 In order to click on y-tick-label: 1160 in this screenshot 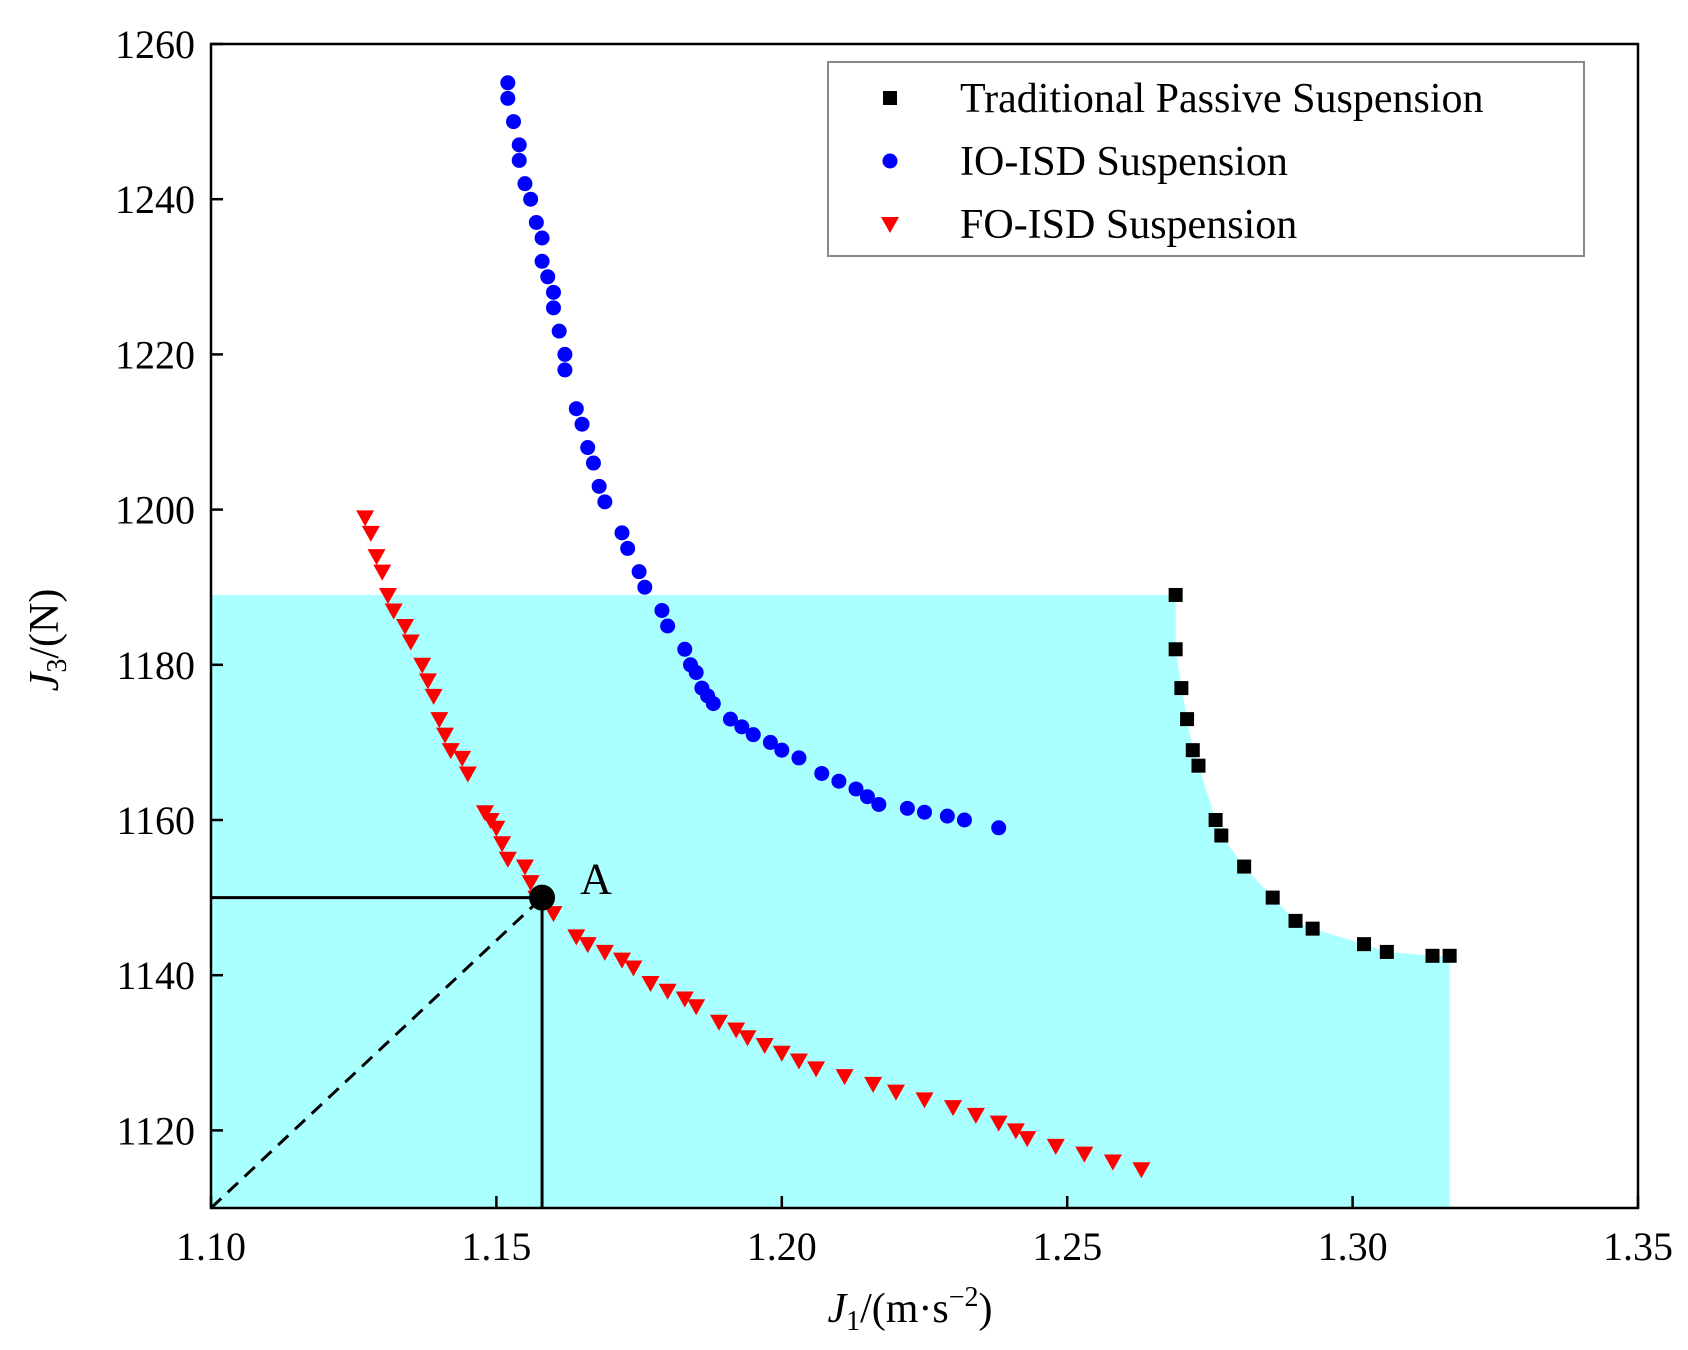, I will do `click(155, 820)`.